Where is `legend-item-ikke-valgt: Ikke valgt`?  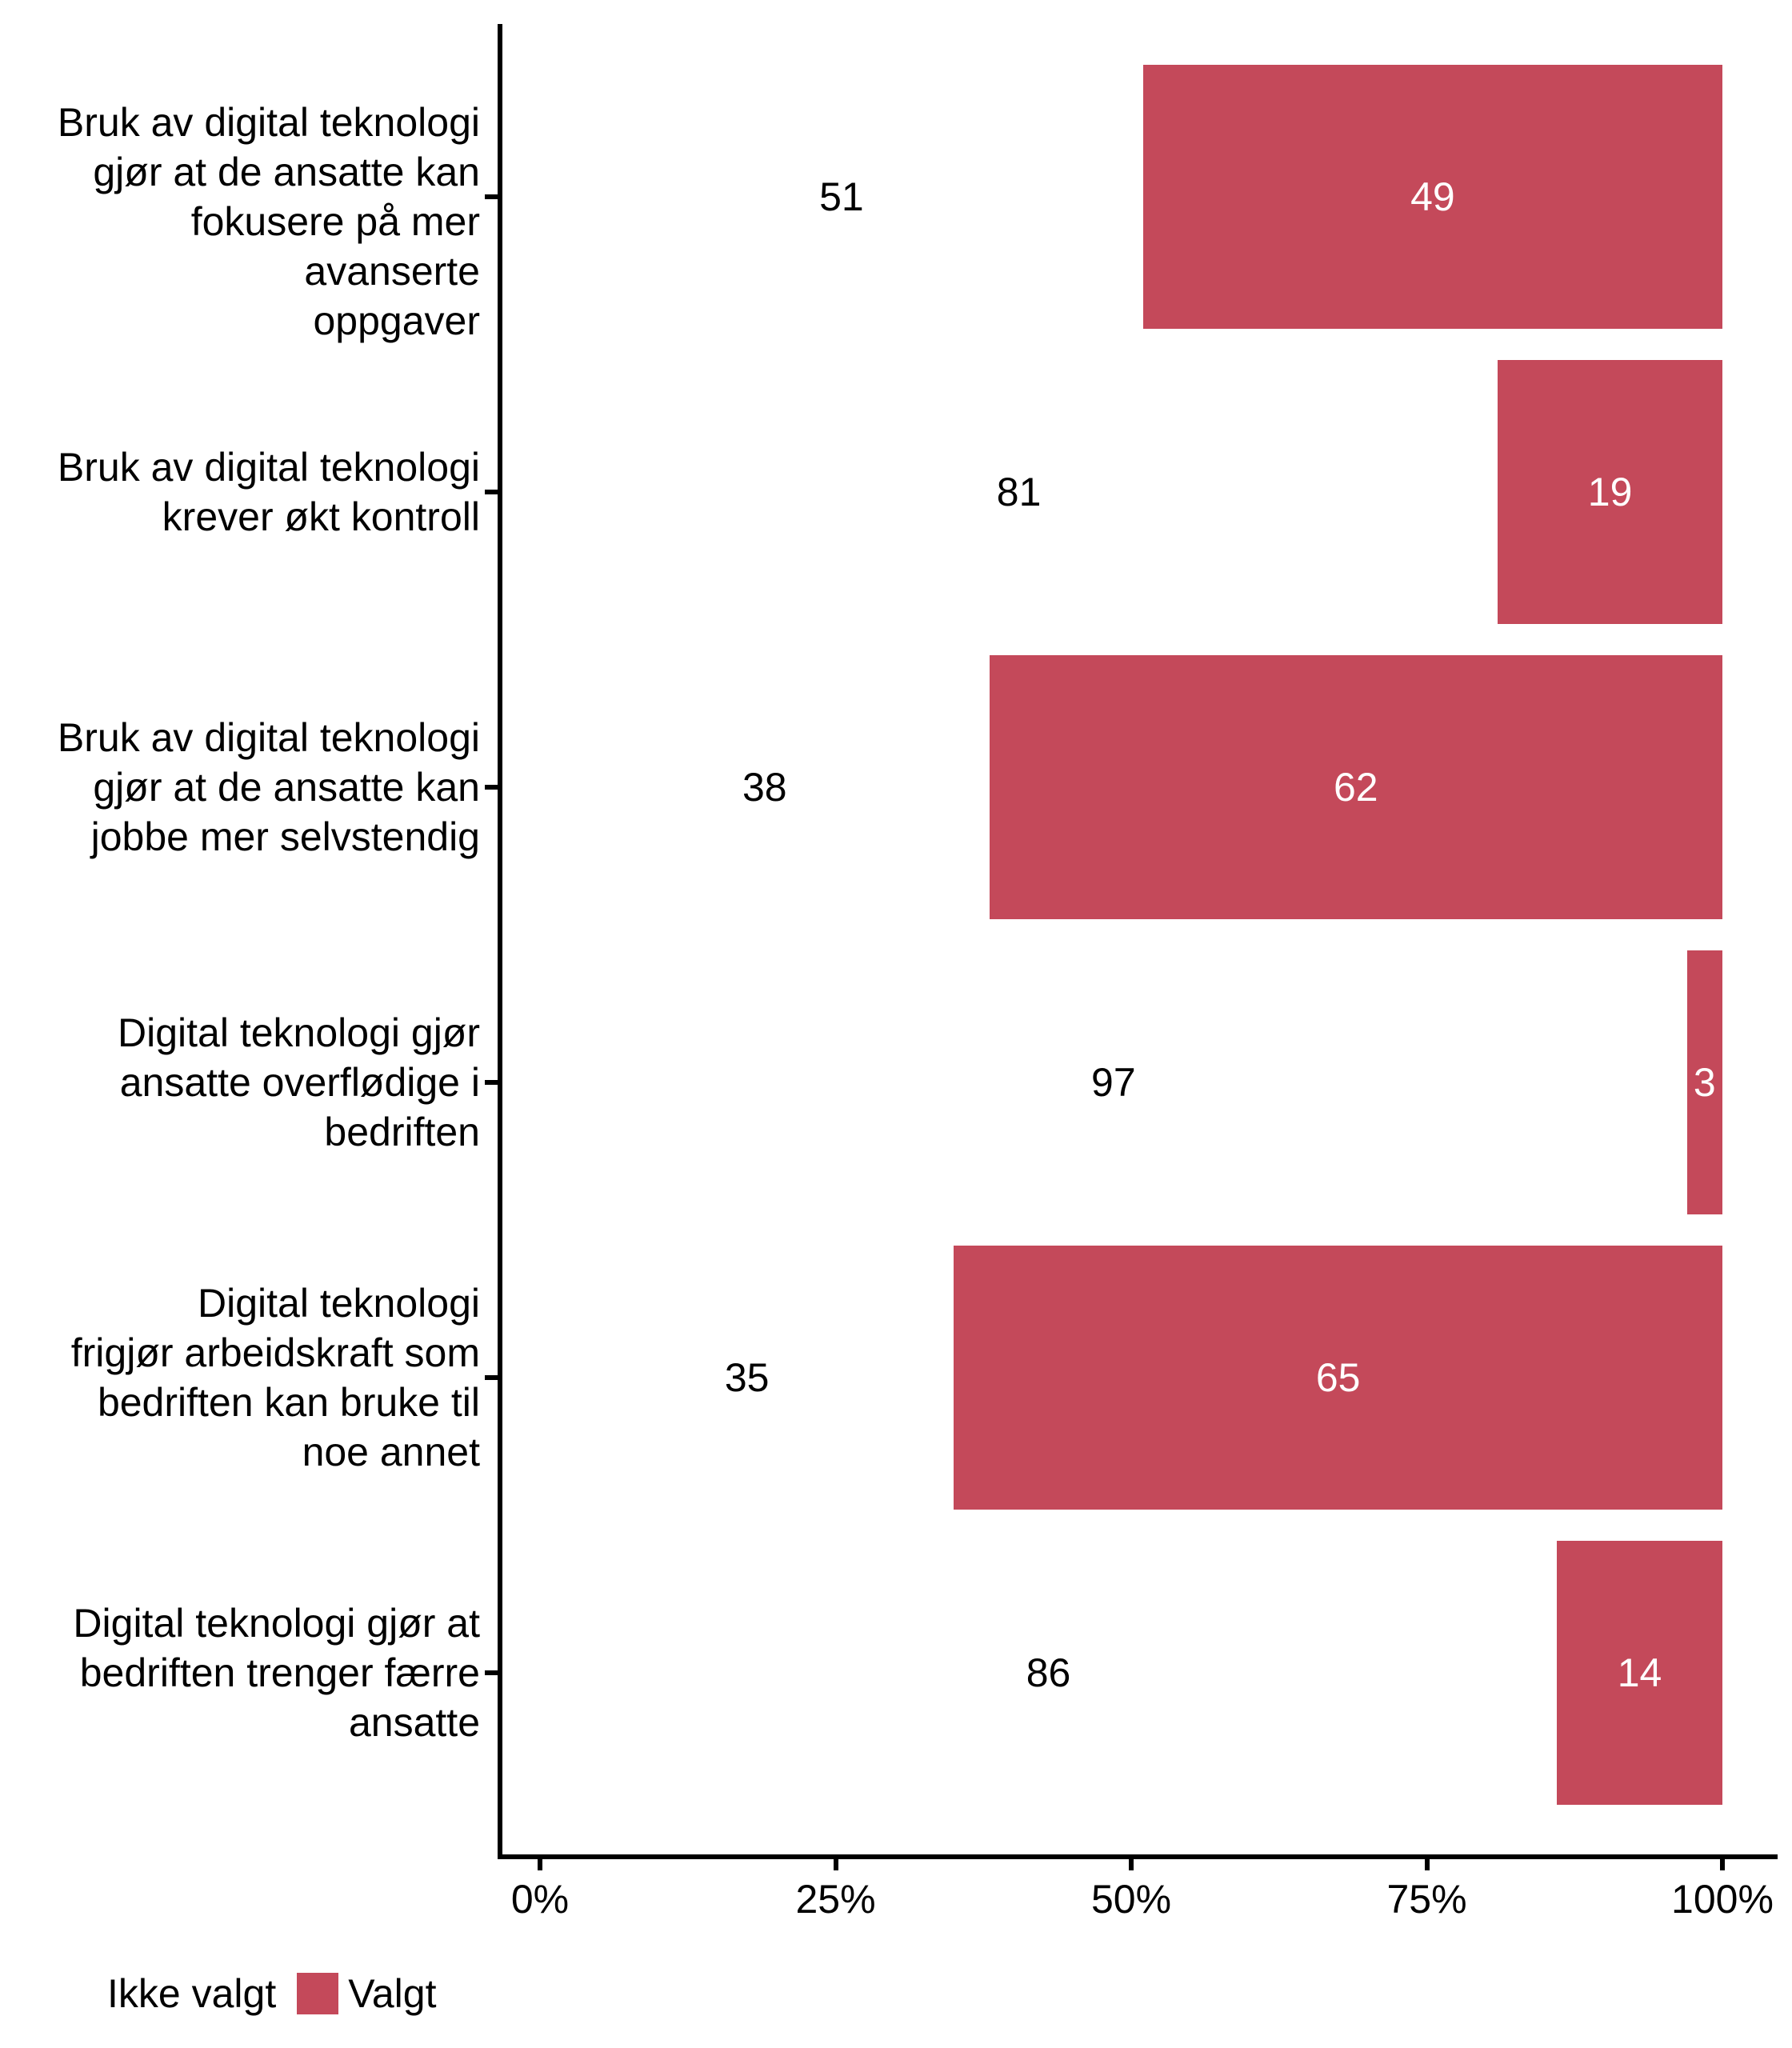 legend-item-ikke-valgt: Ikke valgt is located at coordinates (166, 1993).